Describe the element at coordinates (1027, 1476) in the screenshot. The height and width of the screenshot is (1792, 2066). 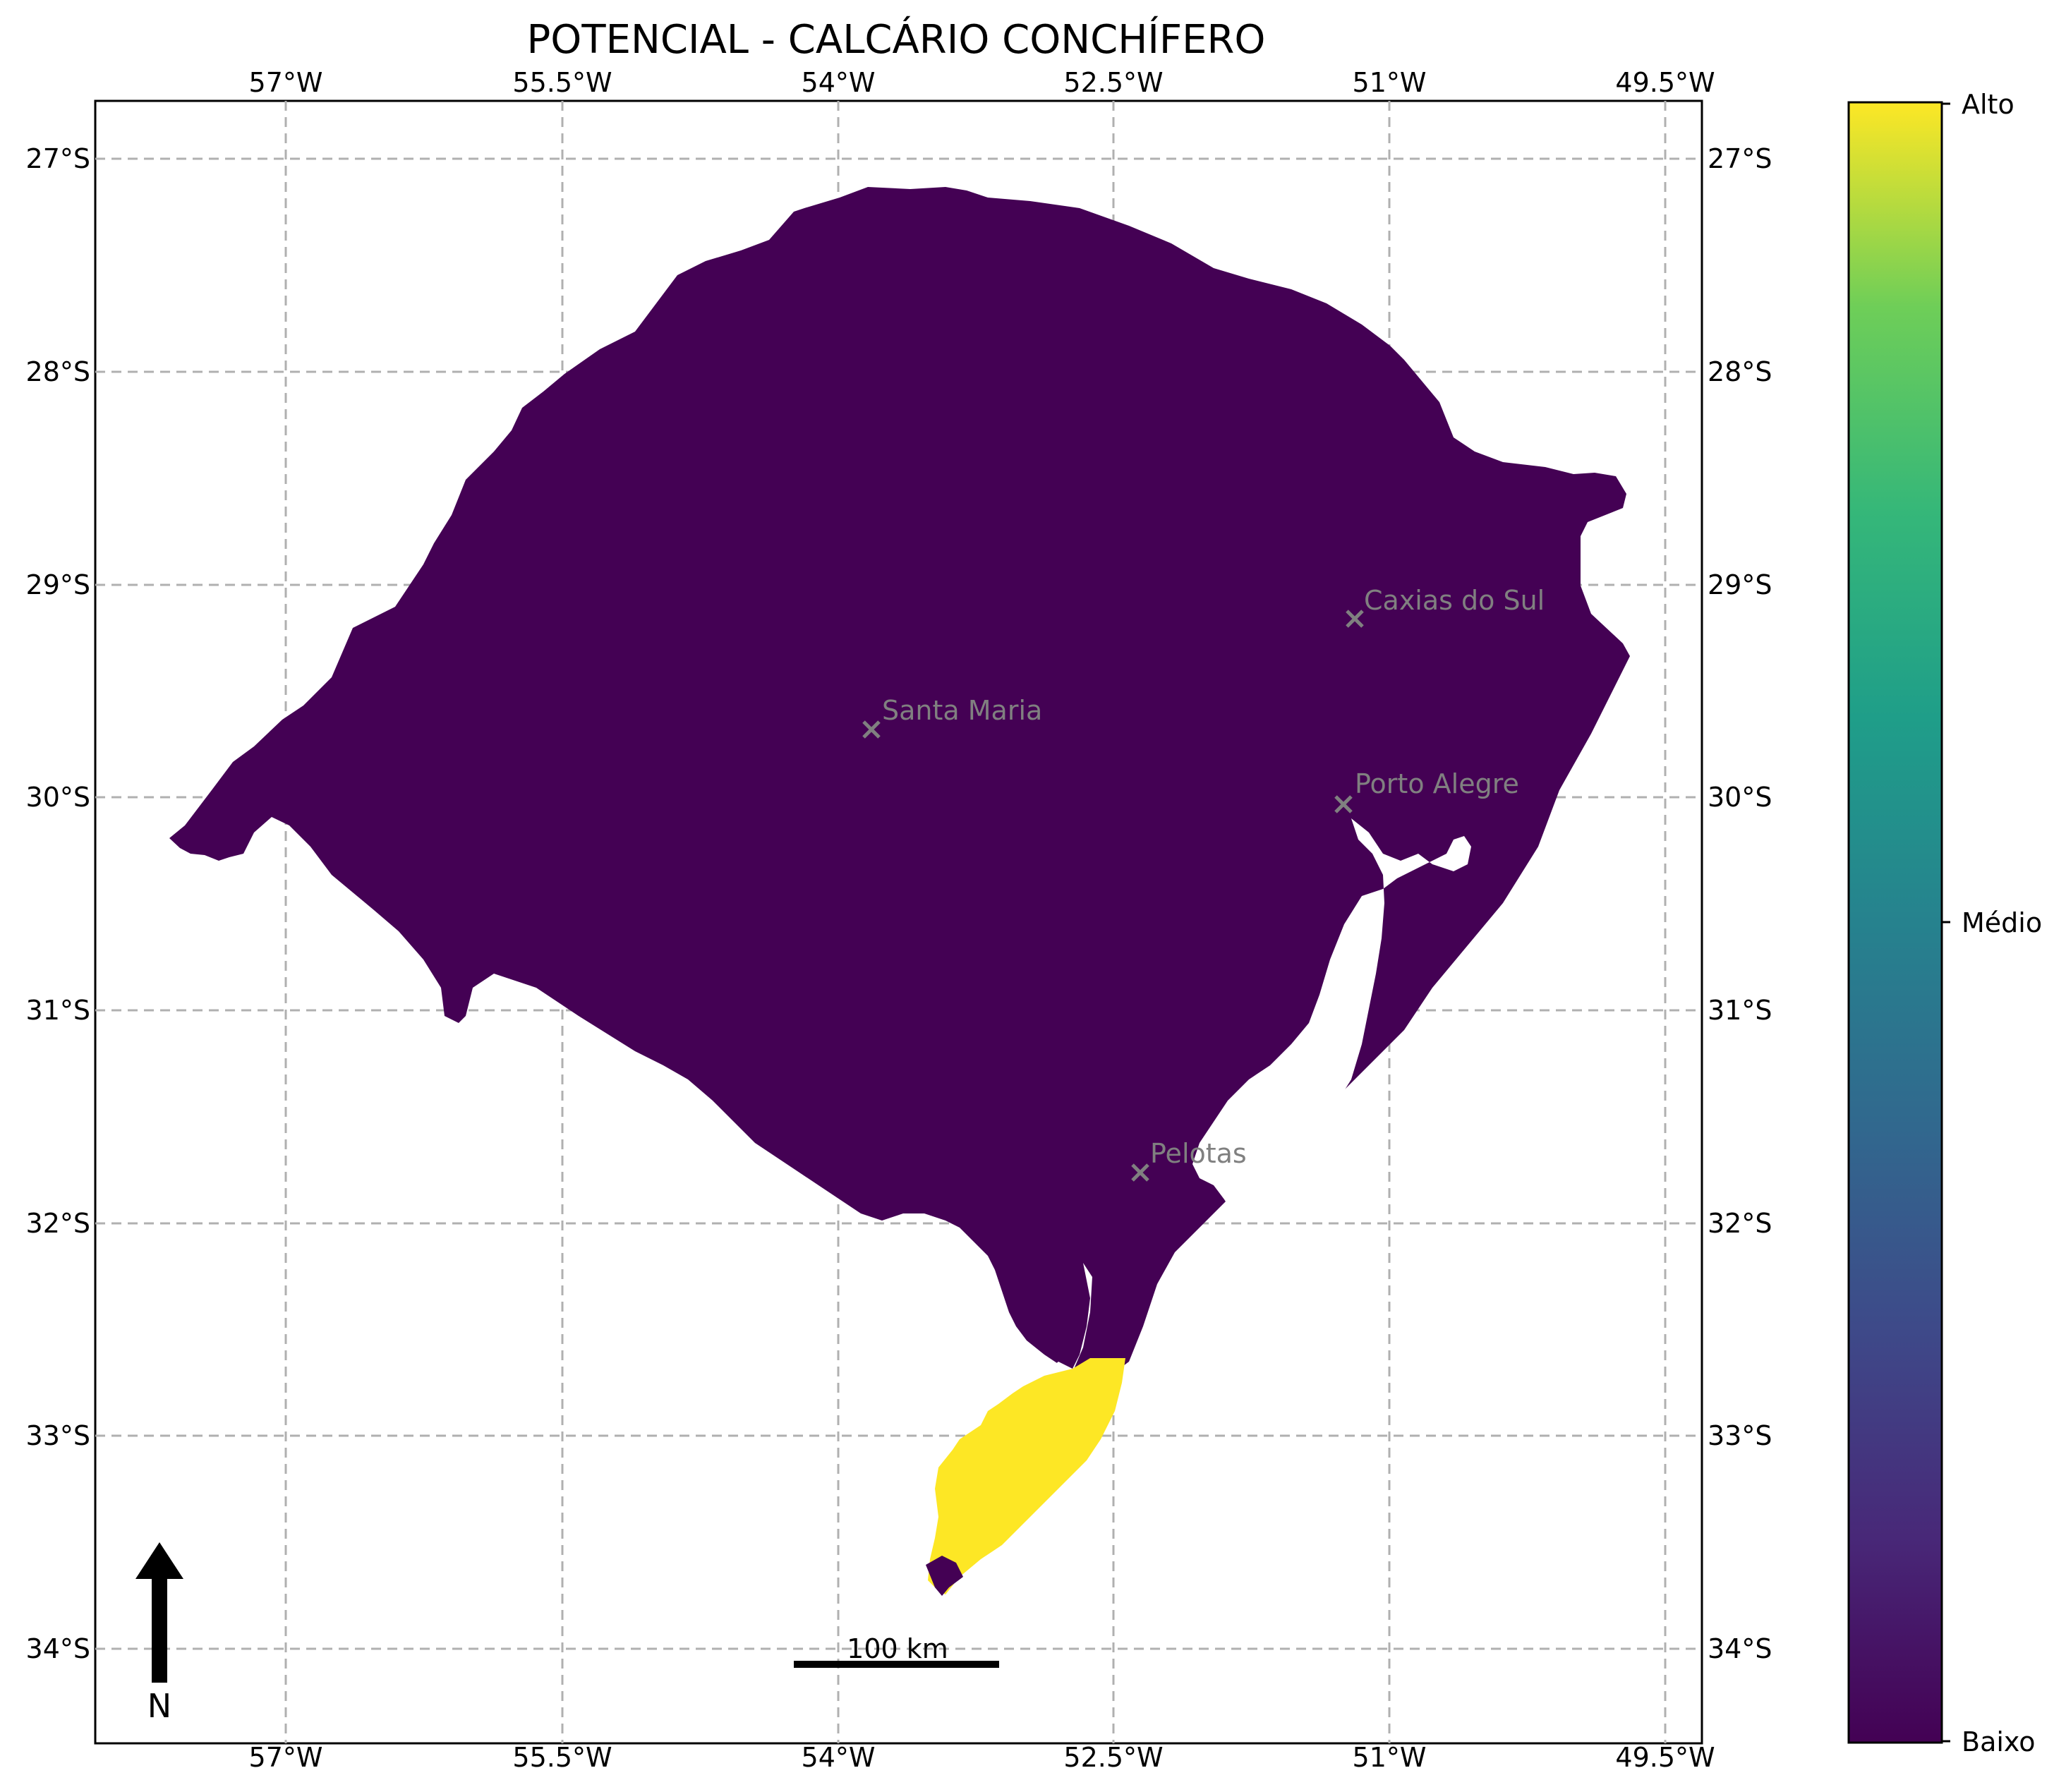
I see `state-region-high` at that location.